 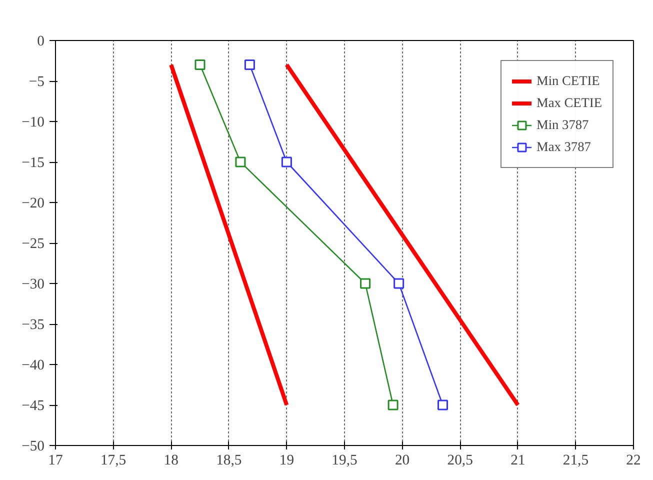 What do you see at coordinates (575, 460) in the screenshot?
I see `x-tick-label: 21,5` at bounding box center [575, 460].